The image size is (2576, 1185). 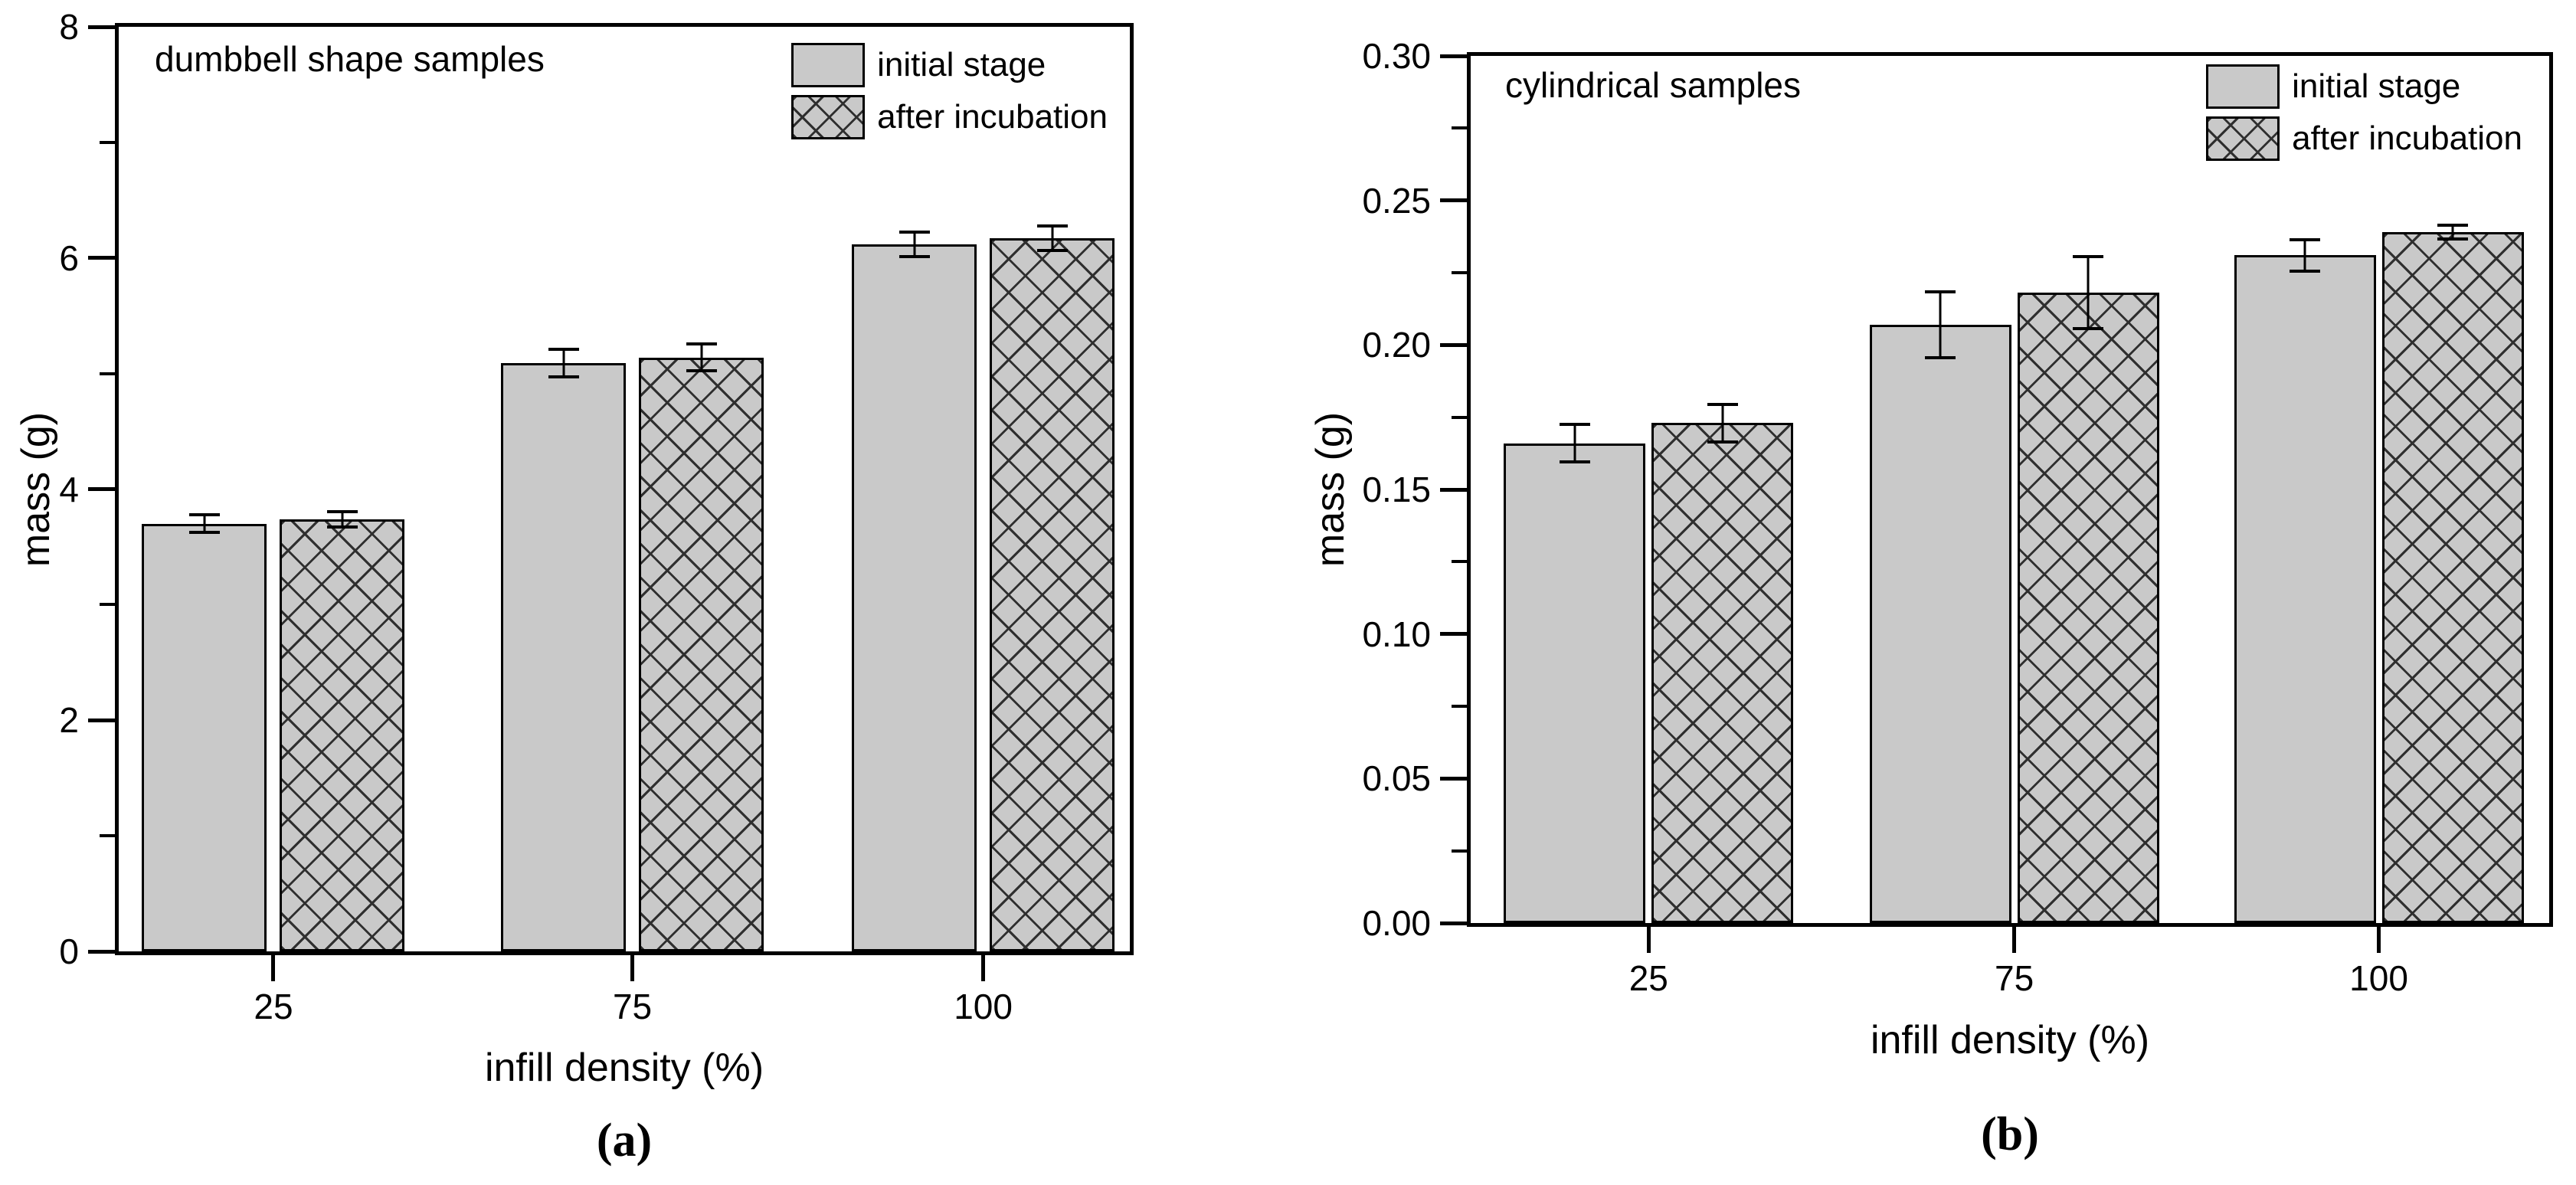 What do you see at coordinates (624, 1141) in the screenshot?
I see `panel-letter: (a)` at bounding box center [624, 1141].